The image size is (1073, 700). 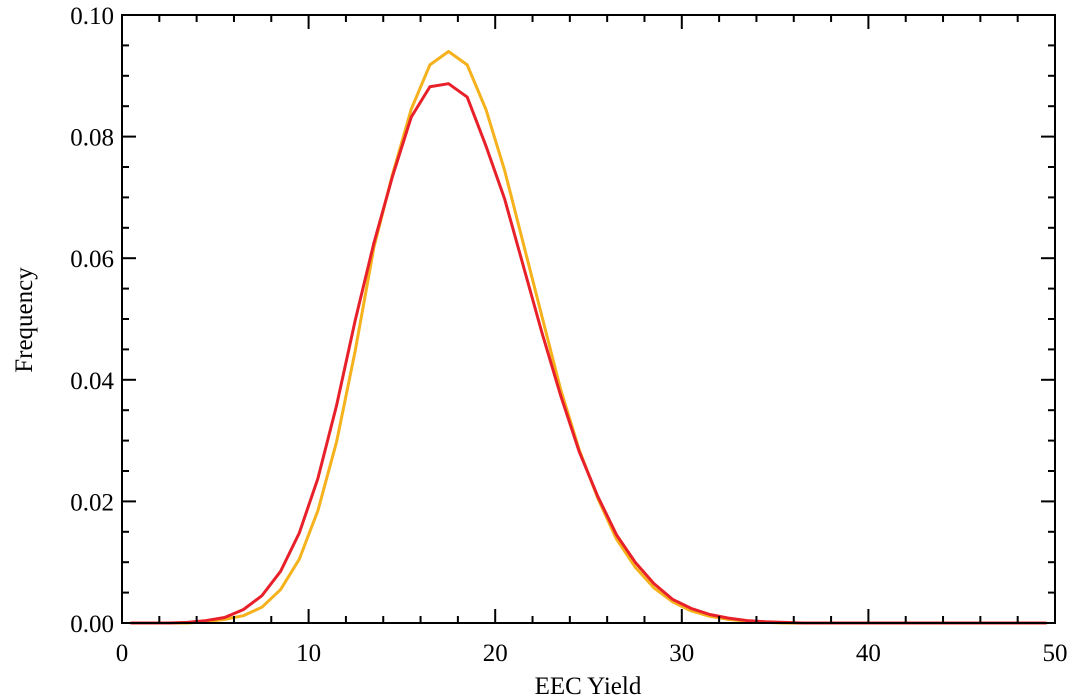 I want to click on y-tick-label: 0.10, so click(x=92, y=16).